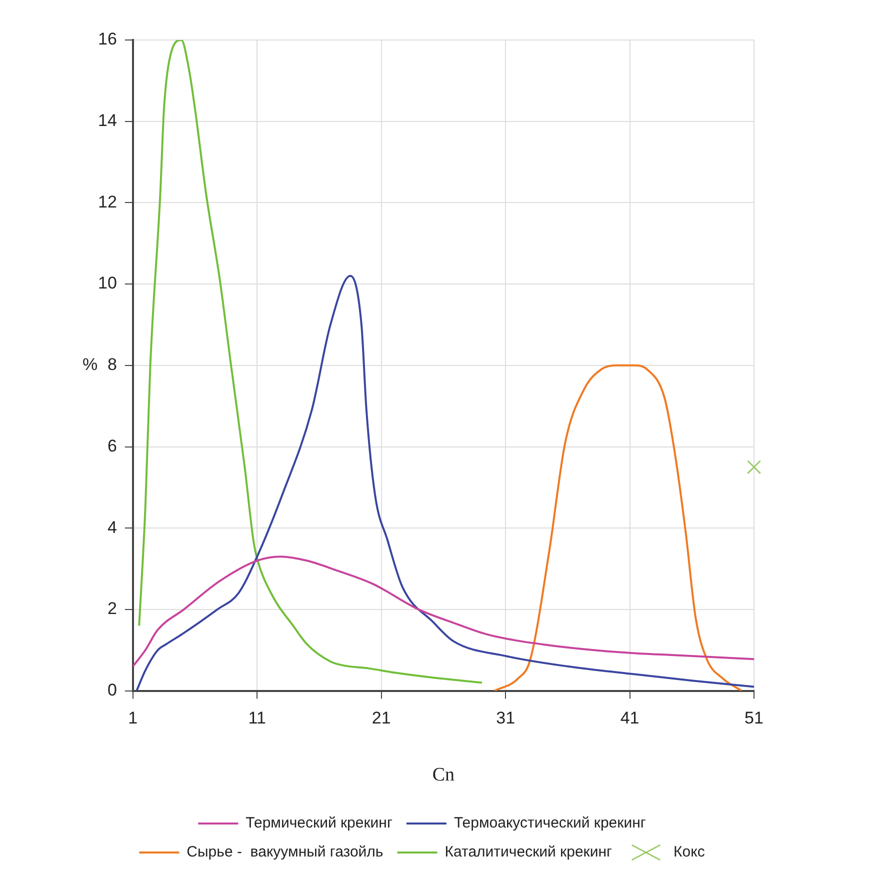 This screenshot has width=889, height=880. I want to click on y-tick-label: 8, so click(112, 364).